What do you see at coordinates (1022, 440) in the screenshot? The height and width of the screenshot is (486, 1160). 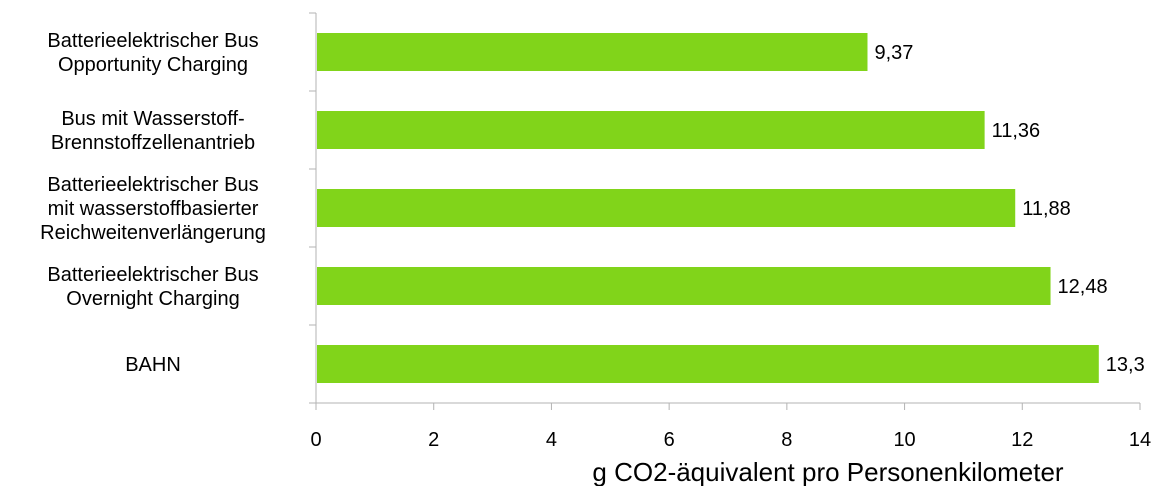 I see `x-tick-label: 12` at bounding box center [1022, 440].